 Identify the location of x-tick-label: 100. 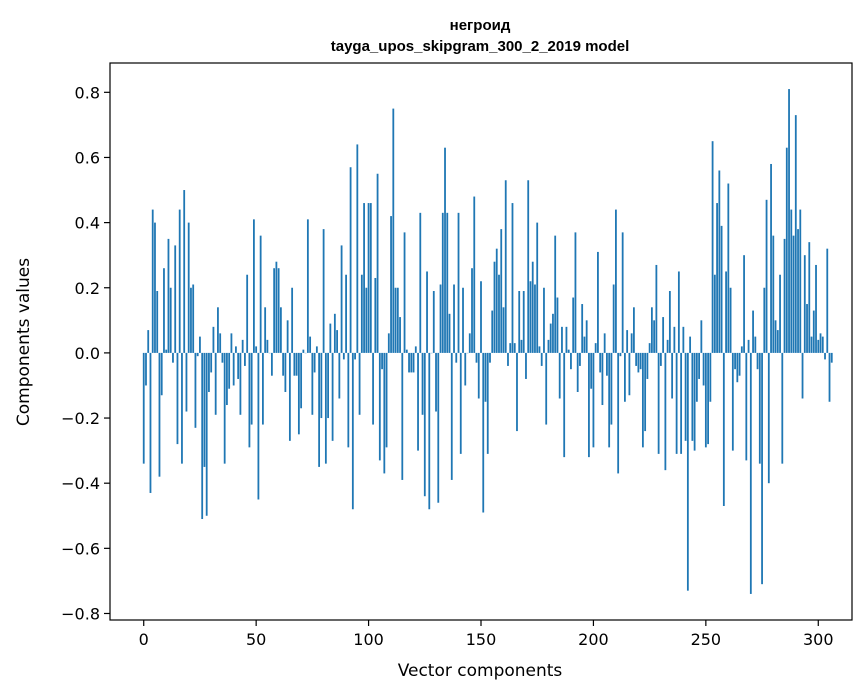
(368, 639).